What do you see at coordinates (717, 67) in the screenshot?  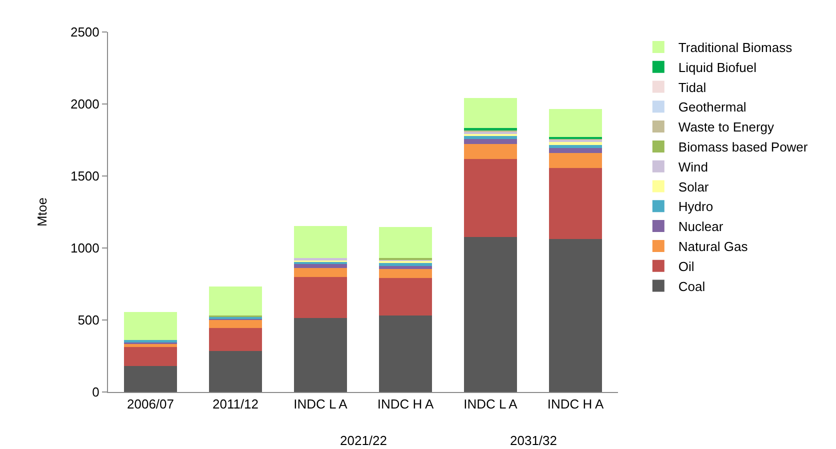 I see `legend-label: Liquid Biofuel` at bounding box center [717, 67].